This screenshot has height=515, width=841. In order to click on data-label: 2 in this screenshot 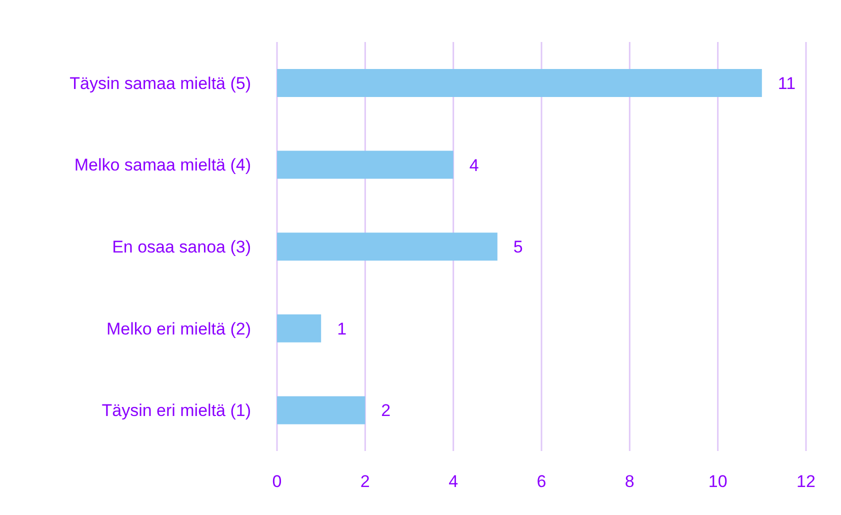, I will do `click(386, 410)`.